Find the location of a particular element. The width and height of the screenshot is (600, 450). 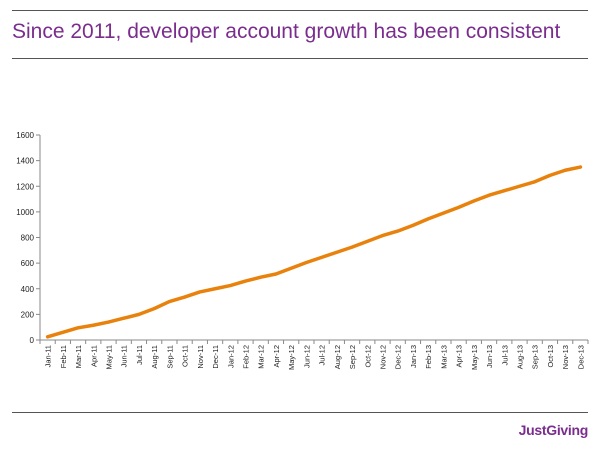

x-tick-label: Sep-12 is located at coordinates (352, 357).